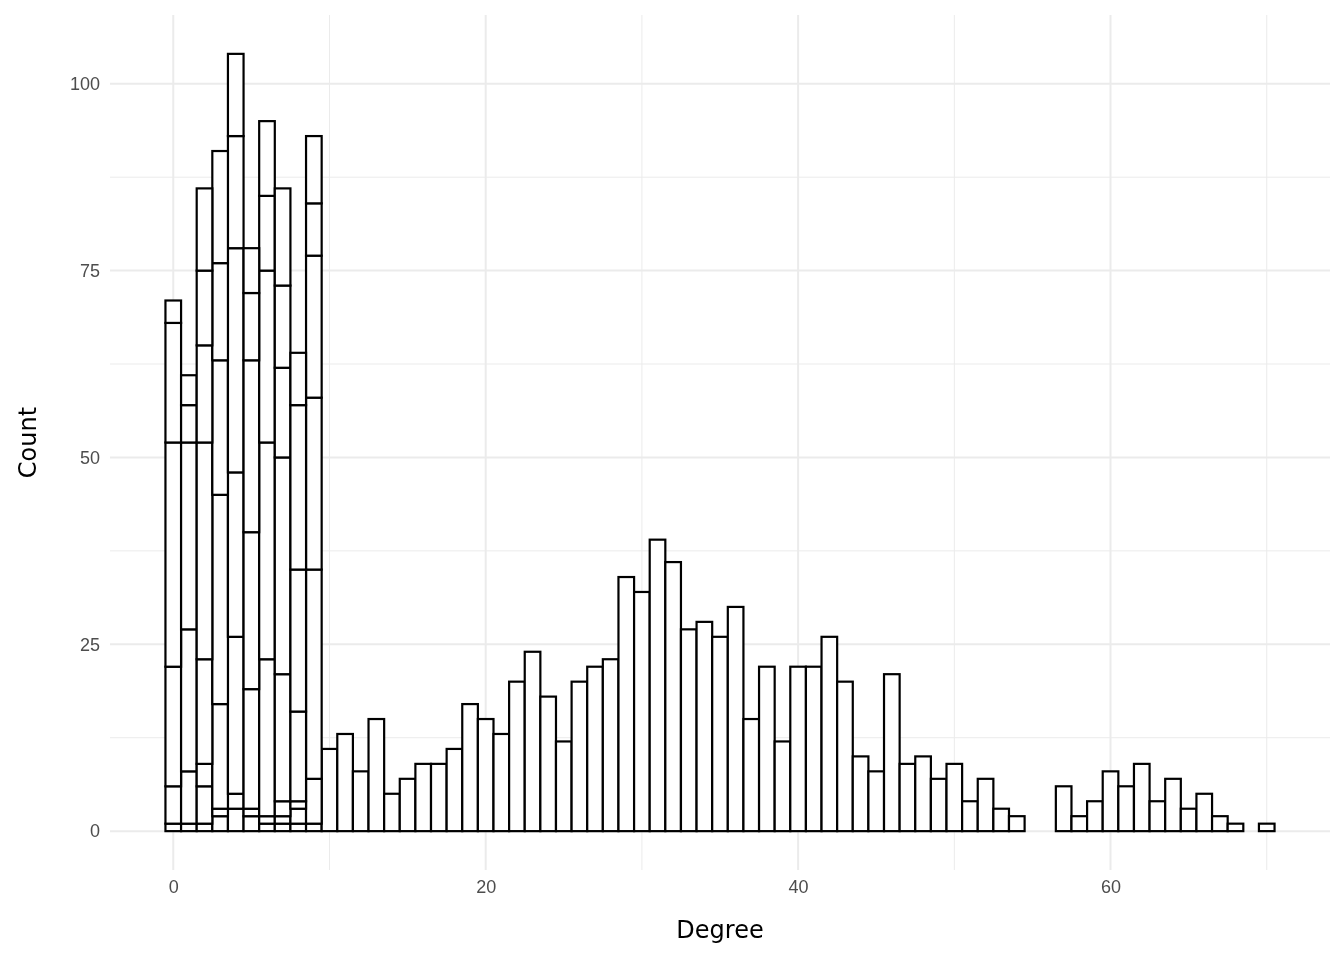 Image resolution: width=1344 pixels, height=960 pixels. I want to click on y-tick-label: 50, so click(89, 457).